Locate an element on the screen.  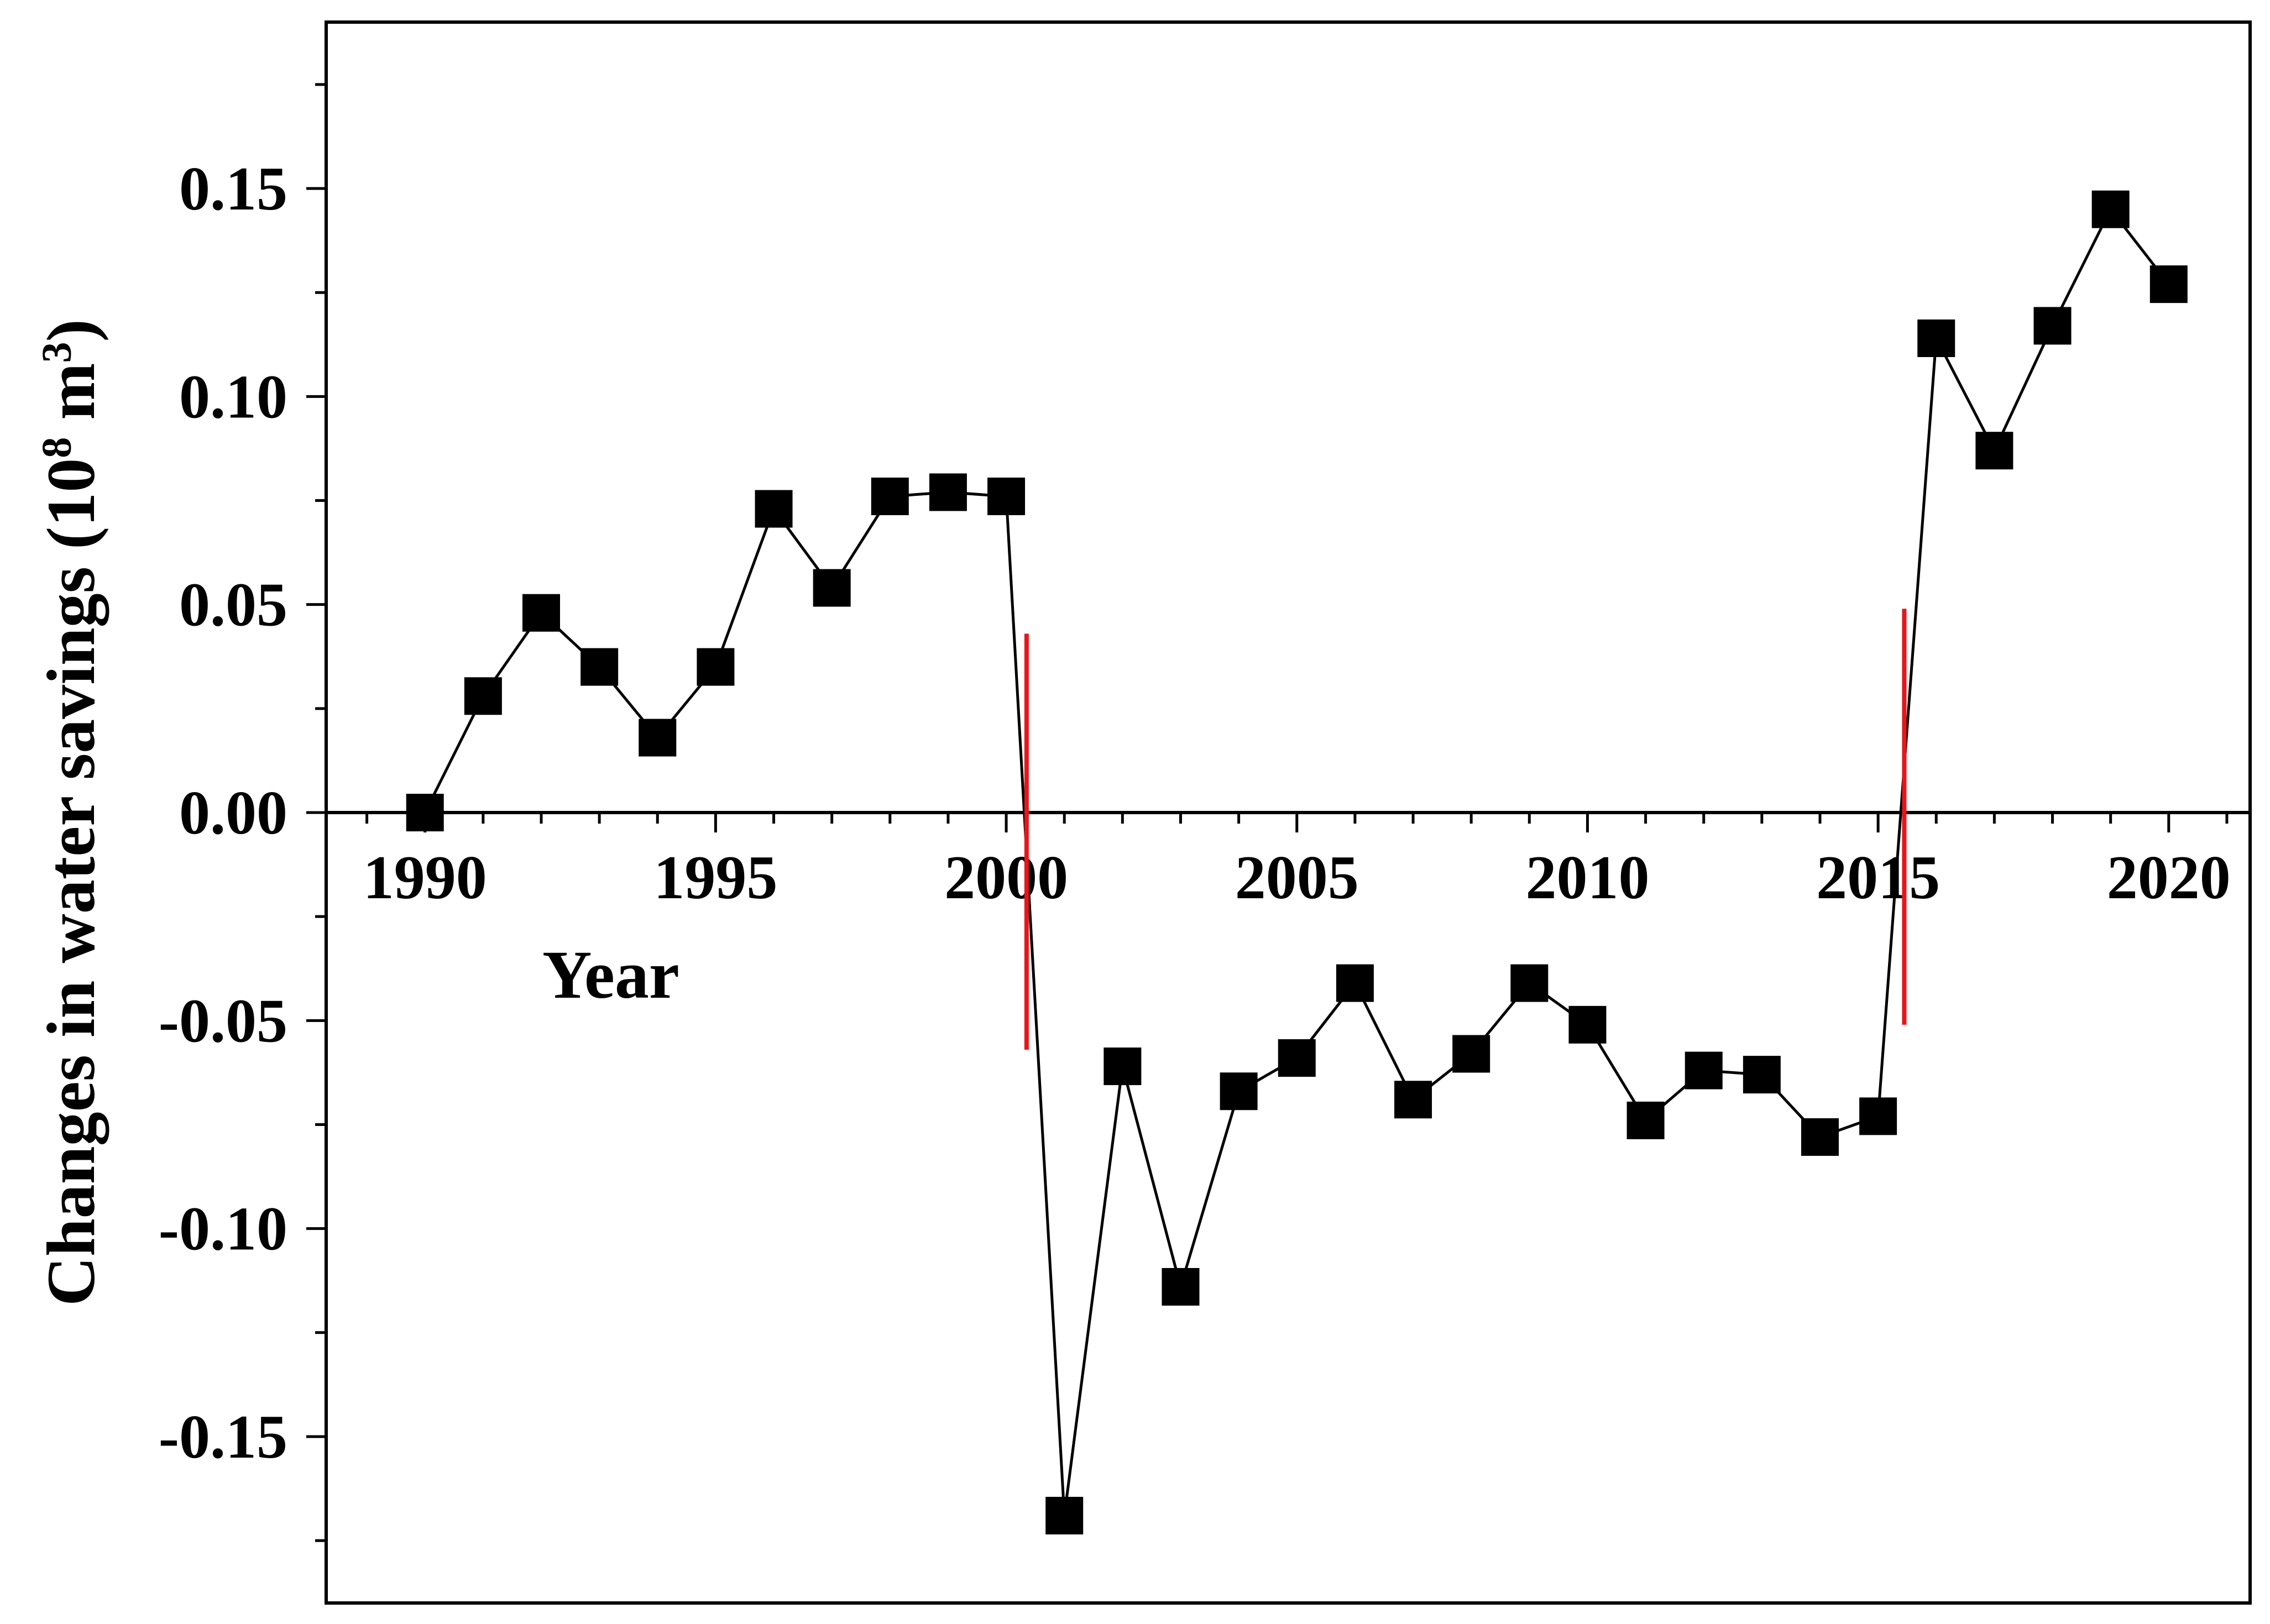
y-axis-title: Changes in water savings (108 m3) is located at coordinates (71, 812).